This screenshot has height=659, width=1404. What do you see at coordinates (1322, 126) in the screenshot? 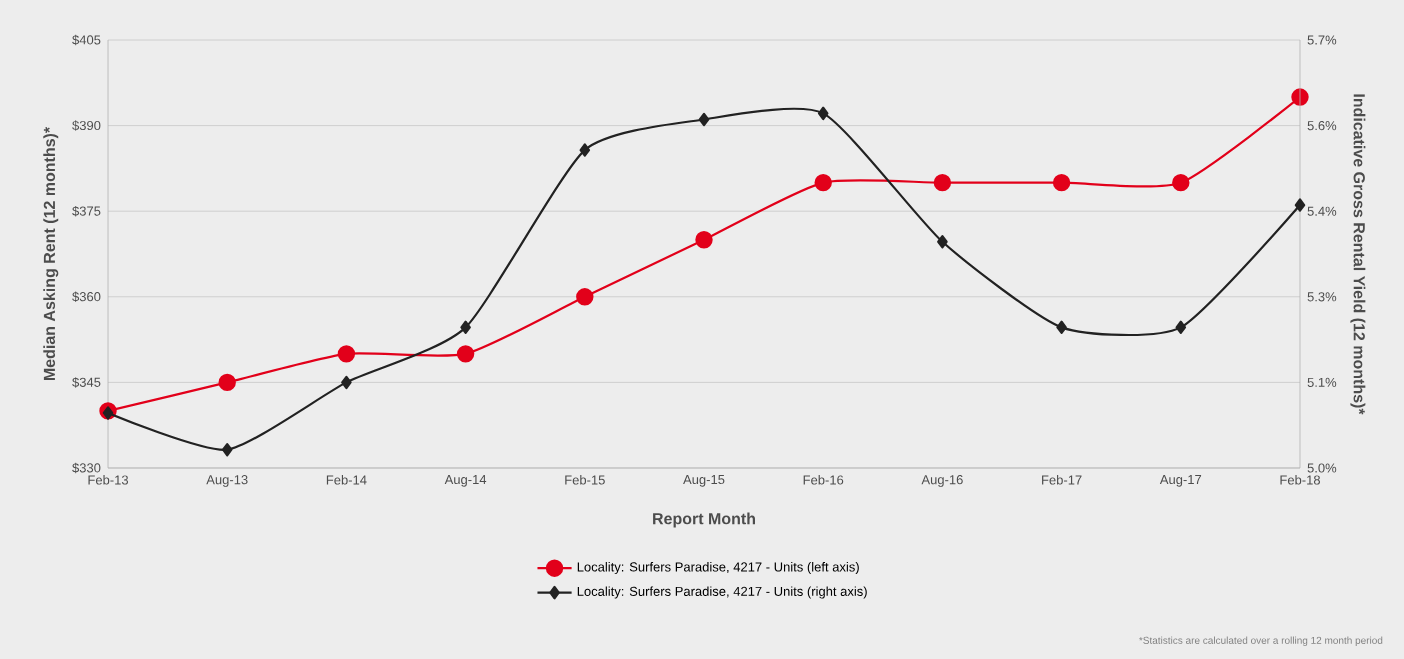
I see `y2-tick-label: 5.6%` at bounding box center [1322, 126].